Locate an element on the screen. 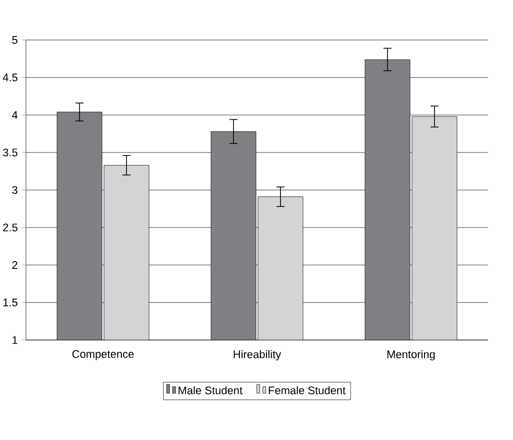  y-tick-label: 5 is located at coordinates (15, 40).